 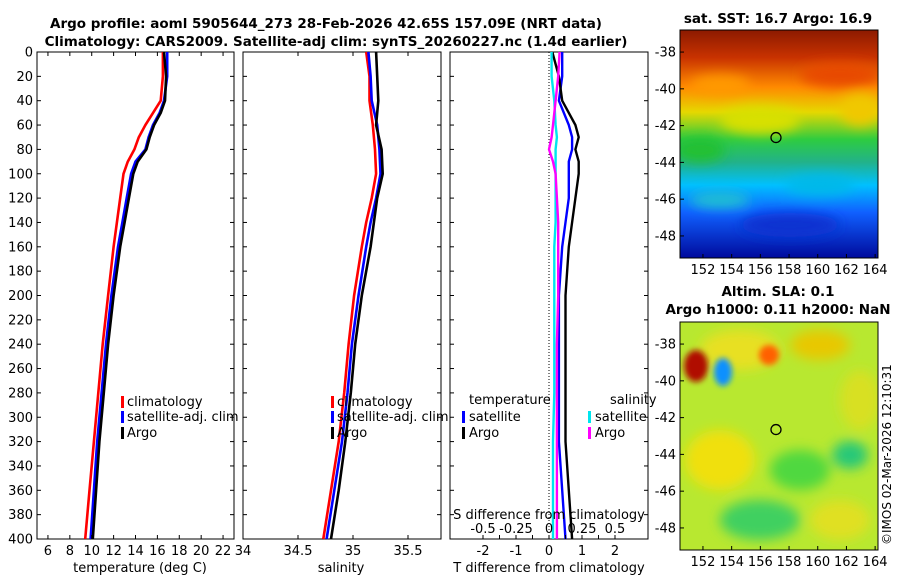 What do you see at coordinates (390, 418) in the screenshot?
I see `salinity-legend: climatology satellite-adj. clim Argo` at bounding box center [390, 418].